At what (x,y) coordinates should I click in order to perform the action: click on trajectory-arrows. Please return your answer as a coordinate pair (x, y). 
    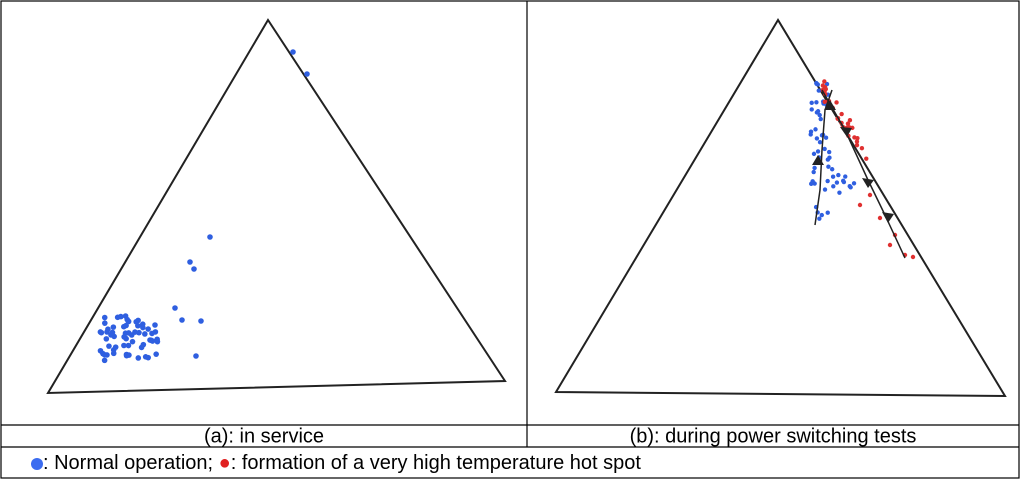
    Looking at the image, I should click on (860, 174).